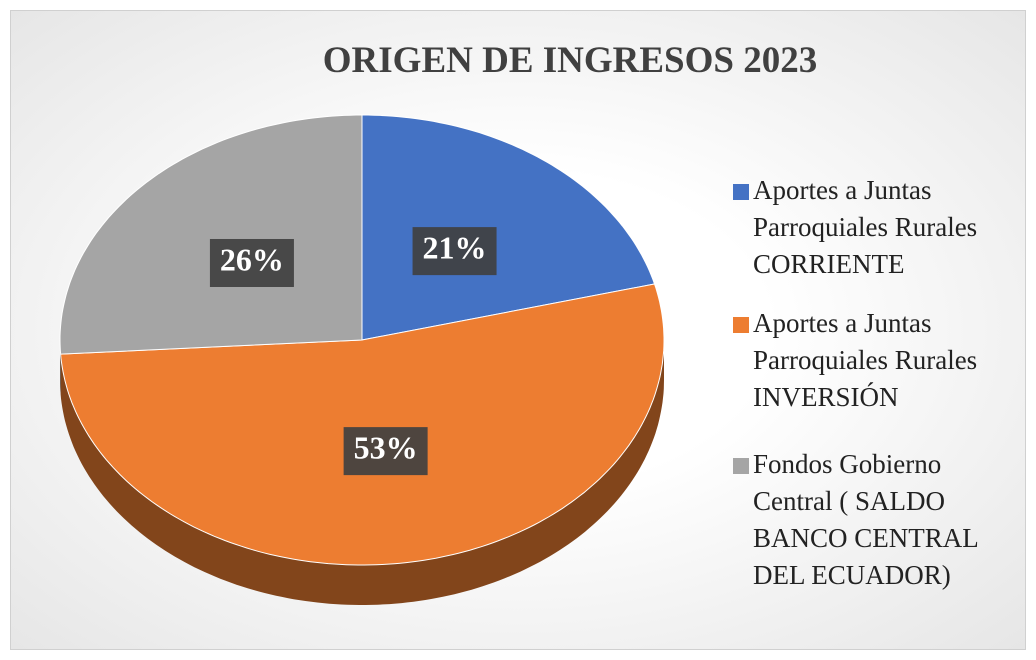  What do you see at coordinates (252, 259) in the screenshot?
I see `data-label: 26%` at bounding box center [252, 259].